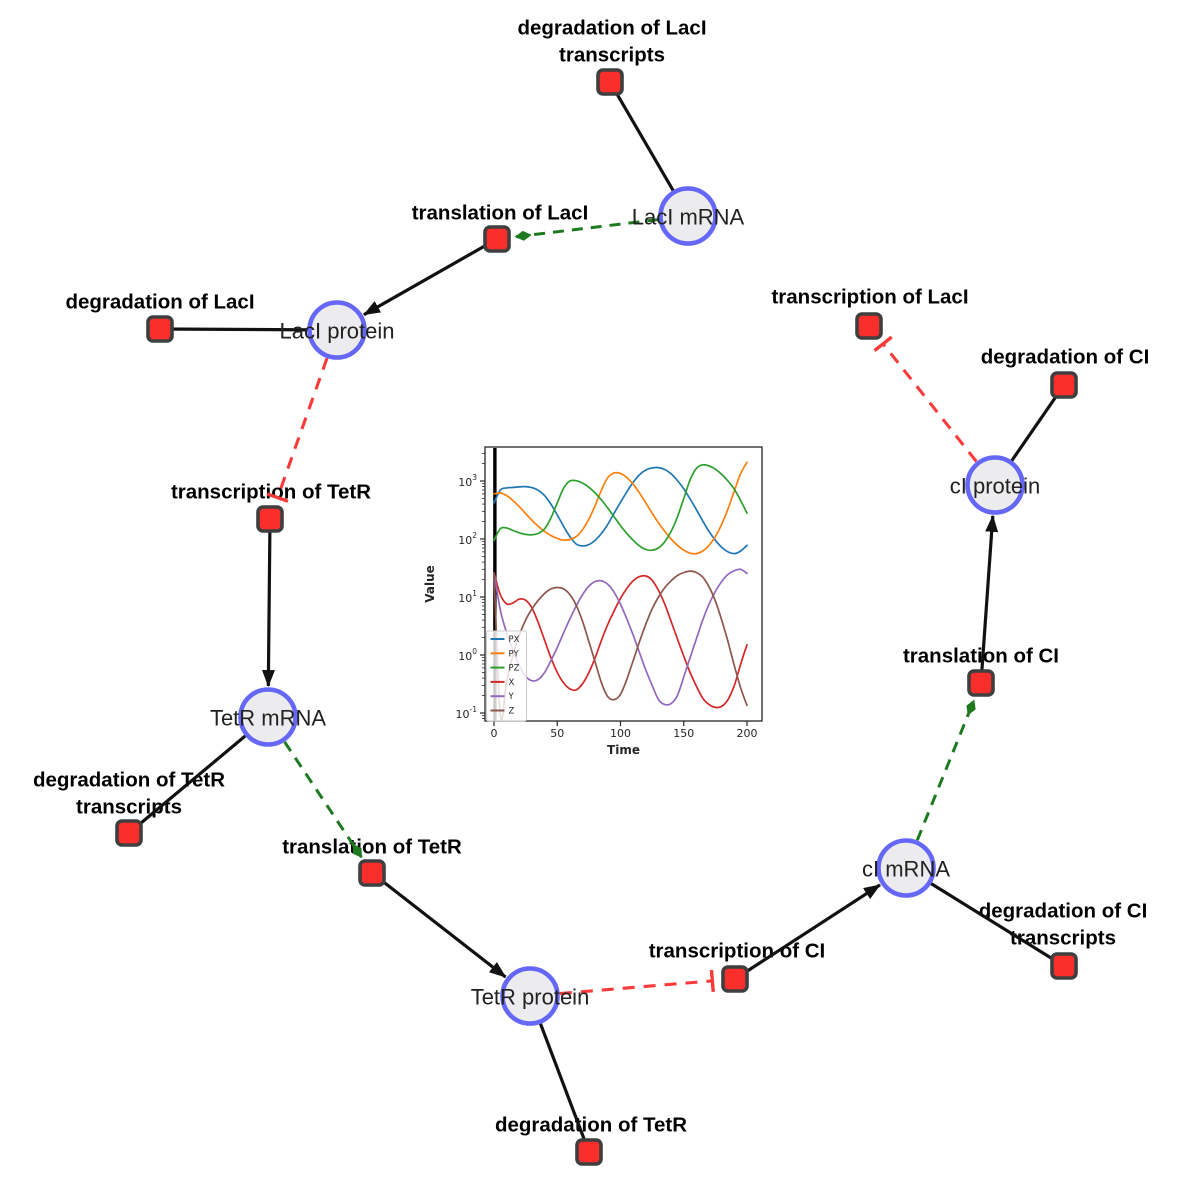 The width and height of the screenshot is (1189, 1200). What do you see at coordinates (372, 847) in the screenshot?
I see `reaction-label-translation-tetr: translation of TetR` at bounding box center [372, 847].